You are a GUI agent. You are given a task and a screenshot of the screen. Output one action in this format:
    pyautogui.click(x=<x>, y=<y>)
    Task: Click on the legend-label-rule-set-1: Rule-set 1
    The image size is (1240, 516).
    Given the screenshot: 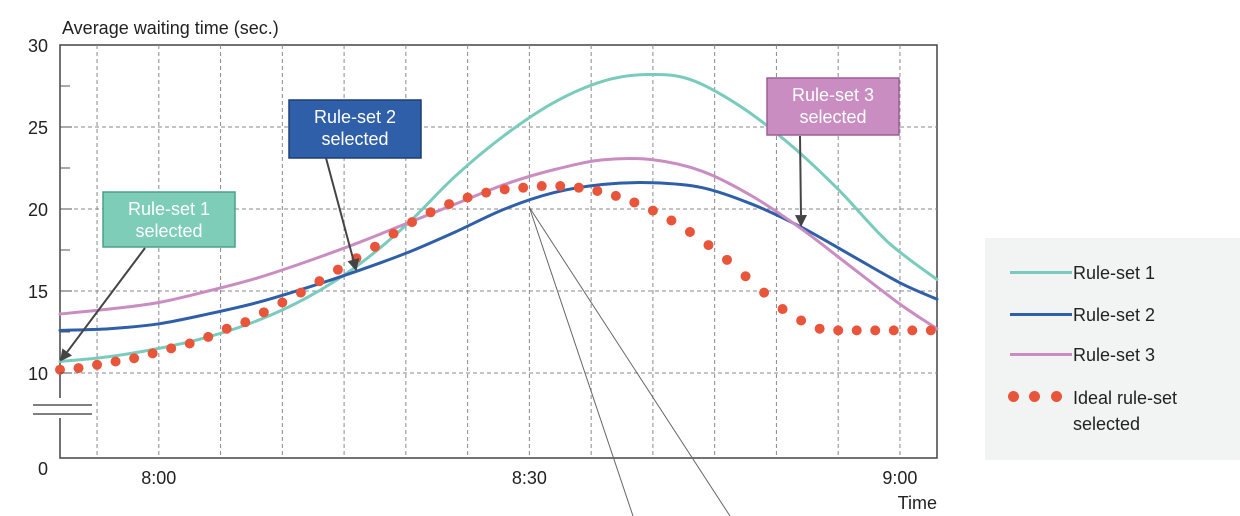 What is the action you would take?
    pyautogui.click(x=1114, y=273)
    